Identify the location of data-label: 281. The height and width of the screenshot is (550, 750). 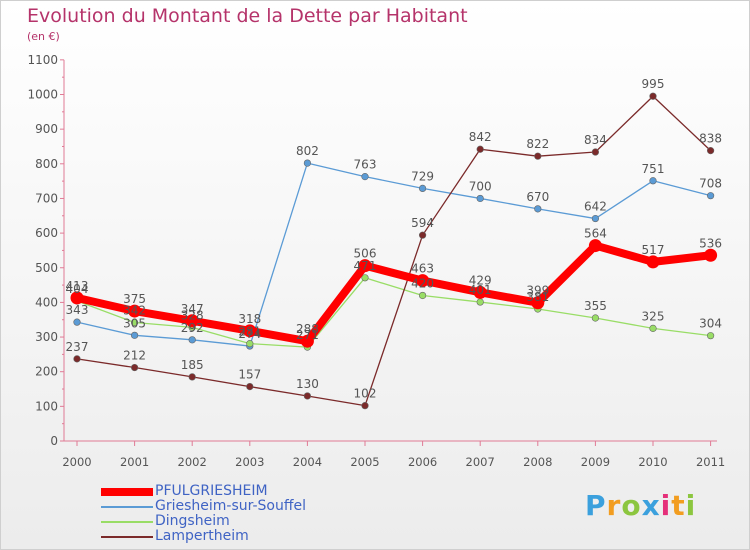
(249, 332).